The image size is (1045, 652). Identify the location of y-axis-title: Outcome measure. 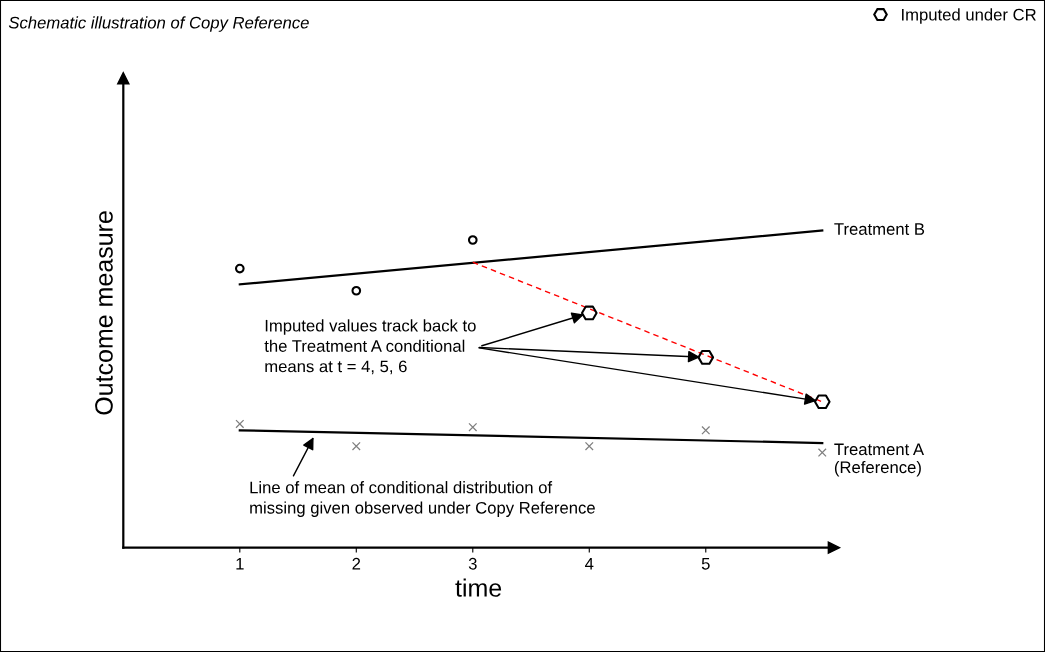
(104, 313).